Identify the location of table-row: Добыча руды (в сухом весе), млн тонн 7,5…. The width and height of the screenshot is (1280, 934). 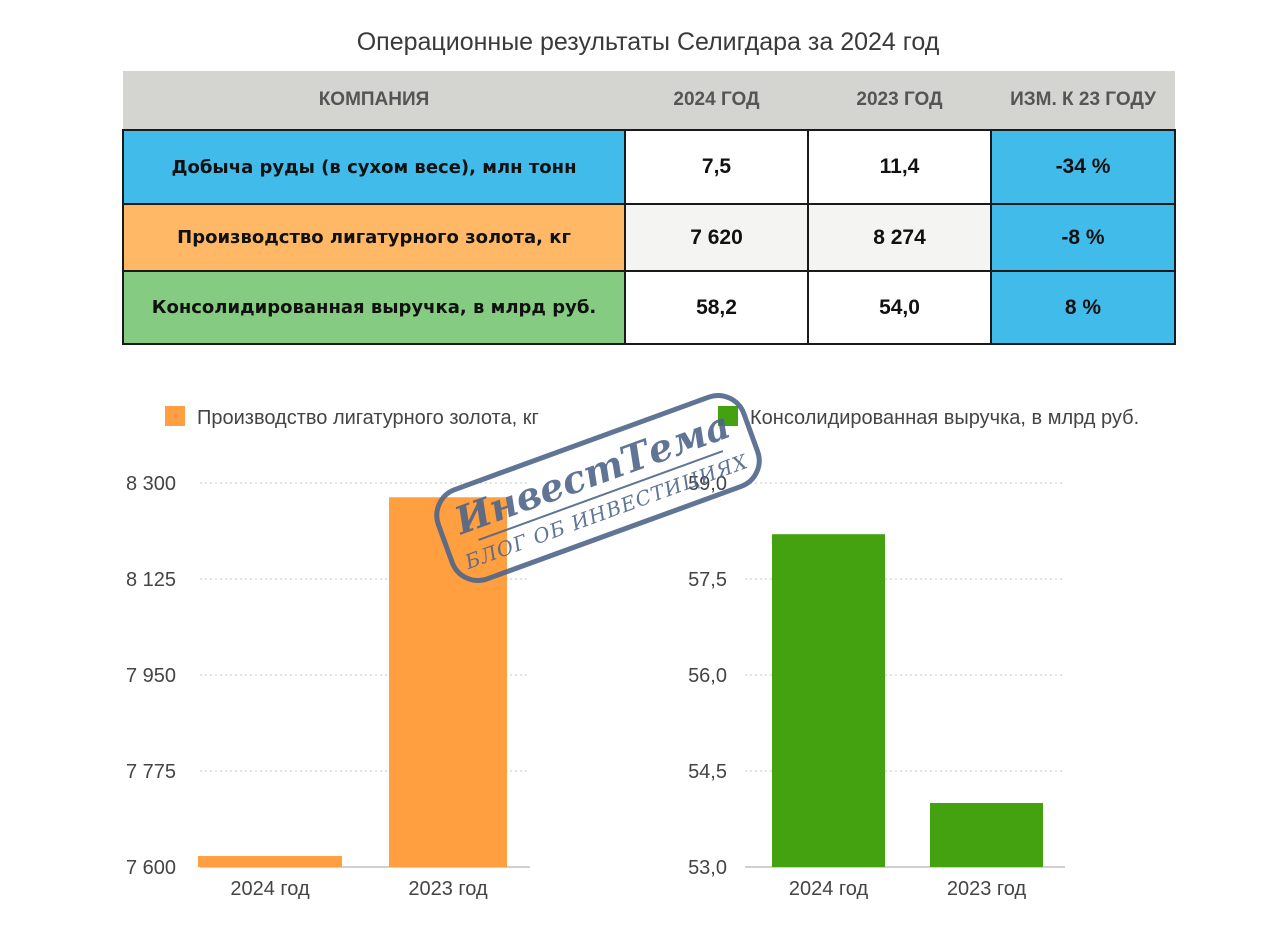
(649, 167).